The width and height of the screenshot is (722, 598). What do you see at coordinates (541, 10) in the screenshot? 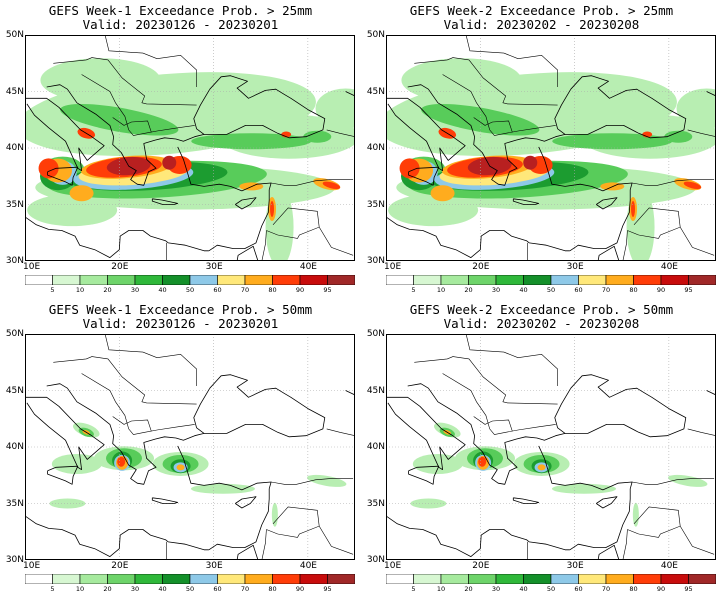
I see `panel-title: GEFS Week-2 Exceedance Prob. > 25mm` at bounding box center [541, 10].